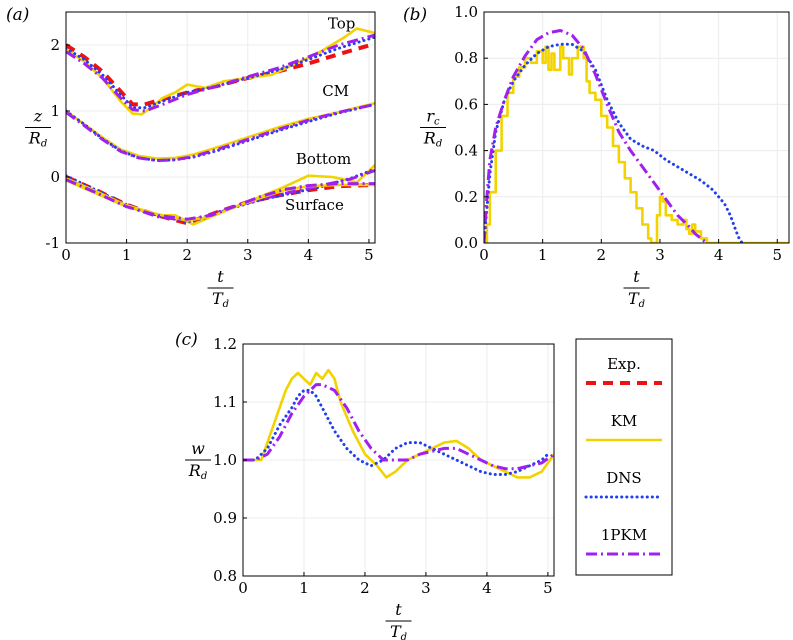 This screenshot has width=793, height=640. What do you see at coordinates (225, 344) in the screenshot?
I see `y-tick-label: 1.2` at bounding box center [225, 344].